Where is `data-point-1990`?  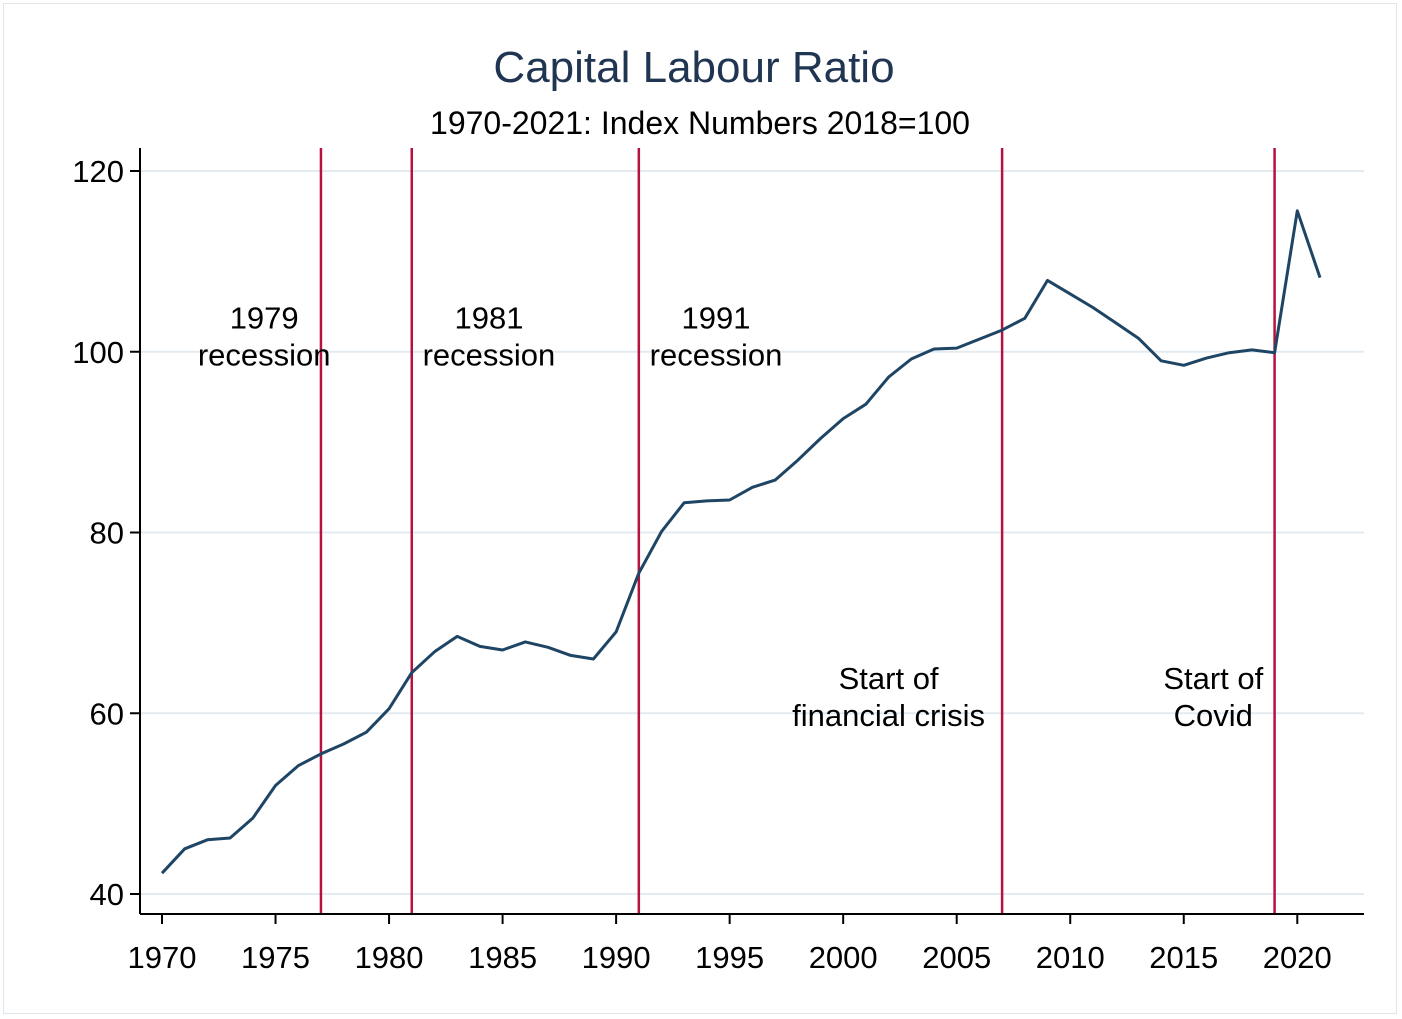 data-point-1990 is located at coordinates (616, 631).